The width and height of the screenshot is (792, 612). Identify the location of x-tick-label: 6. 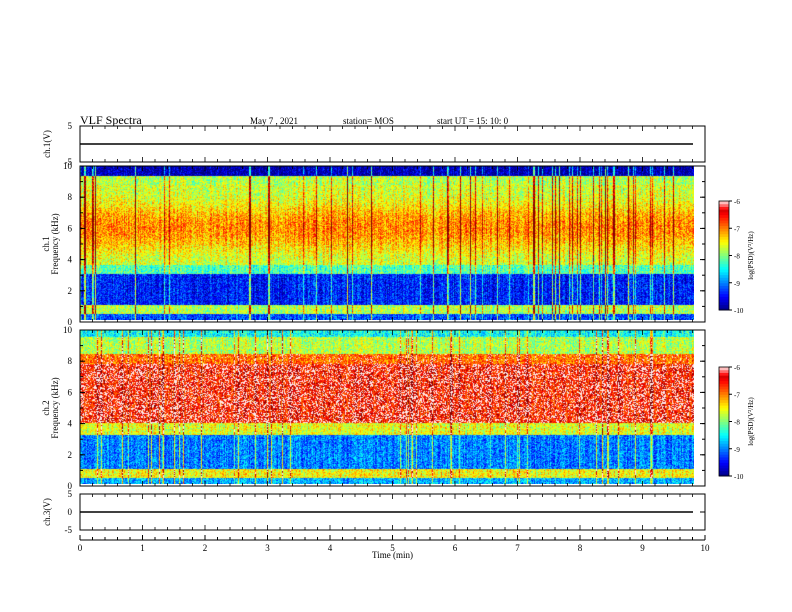
(455, 548).